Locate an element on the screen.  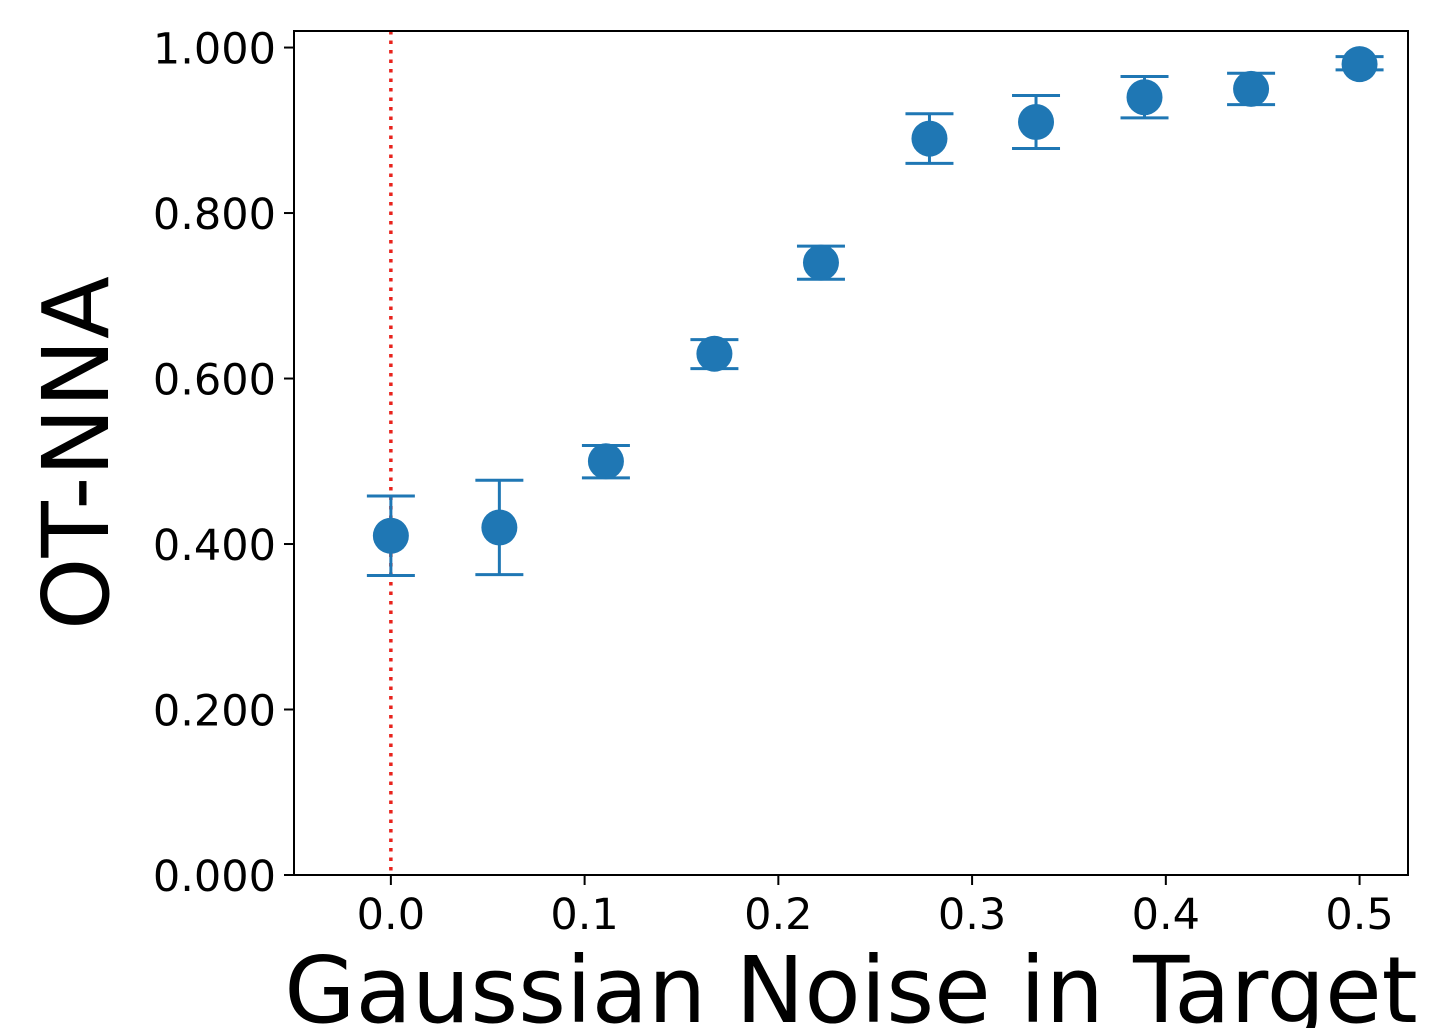
x-tick-label: 0.0 is located at coordinates (391, 915).